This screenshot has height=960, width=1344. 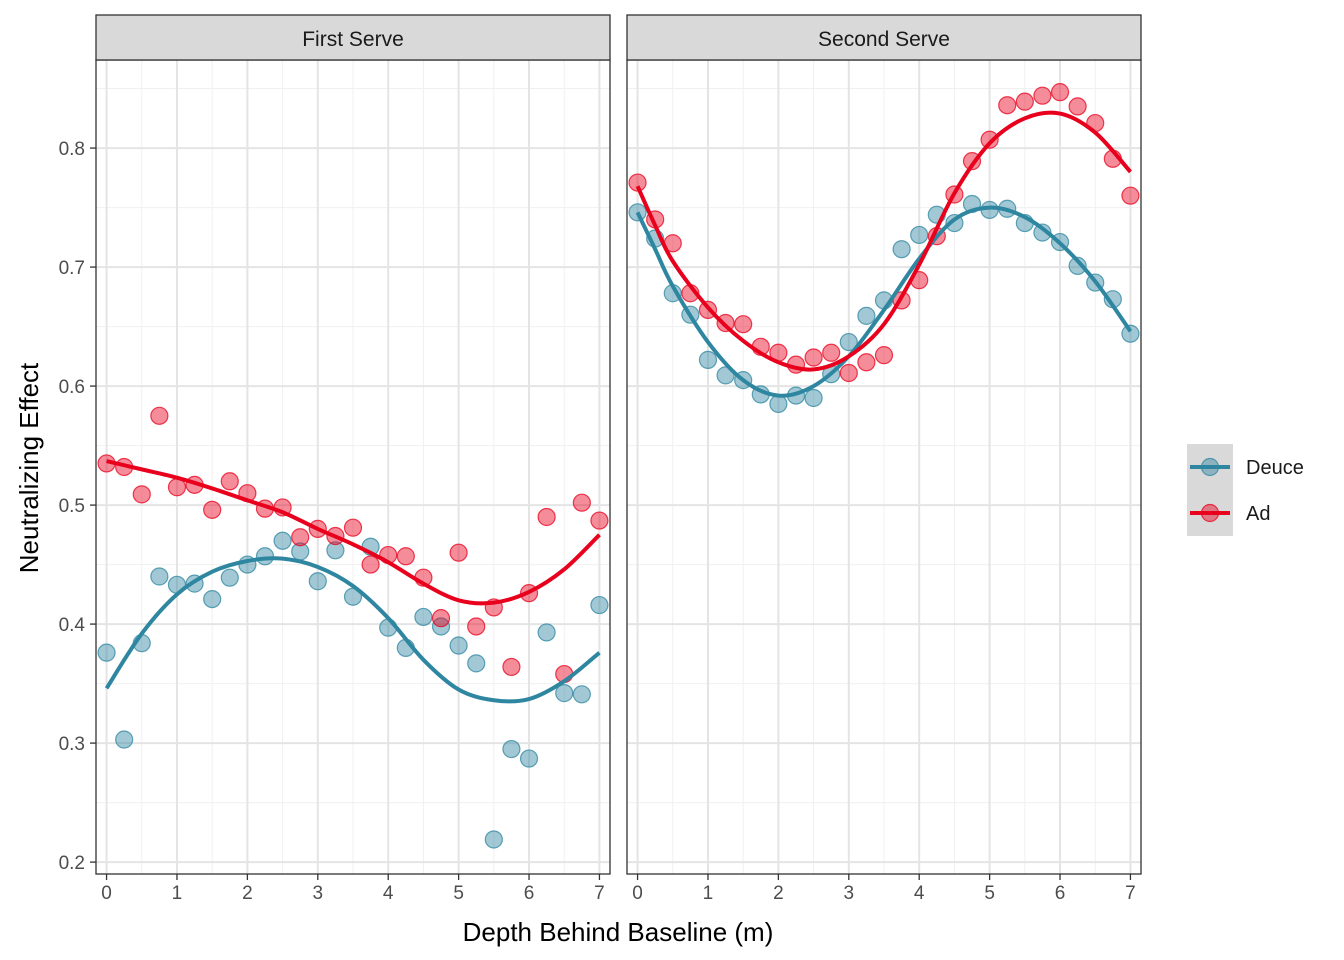 What do you see at coordinates (618, 932) in the screenshot?
I see `x-axis-title: Depth Behind Baseline (m)` at bounding box center [618, 932].